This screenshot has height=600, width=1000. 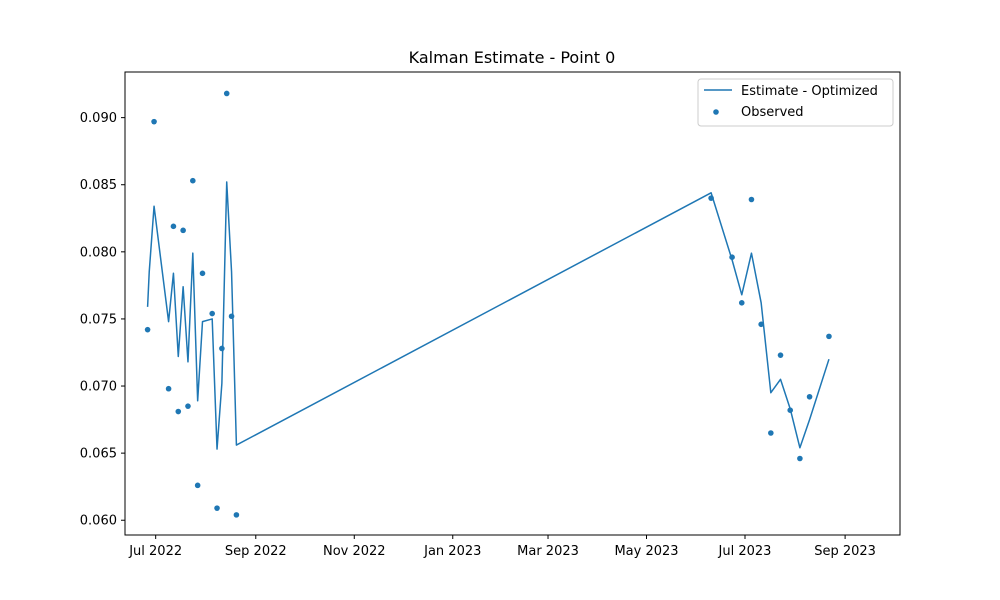 What do you see at coordinates (98, 118) in the screenshot?
I see `y-tick-label: 0.090` at bounding box center [98, 118].